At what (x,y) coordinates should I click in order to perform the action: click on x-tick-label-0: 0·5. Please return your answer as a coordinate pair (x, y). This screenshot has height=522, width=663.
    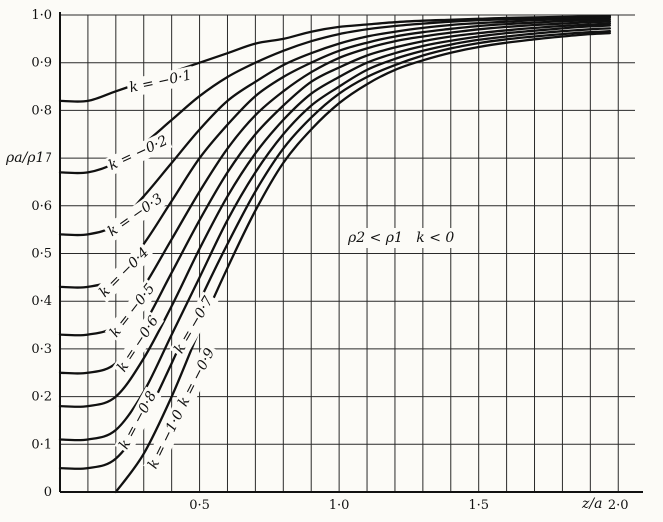
    Looking at the image, I should click on (199, 505).